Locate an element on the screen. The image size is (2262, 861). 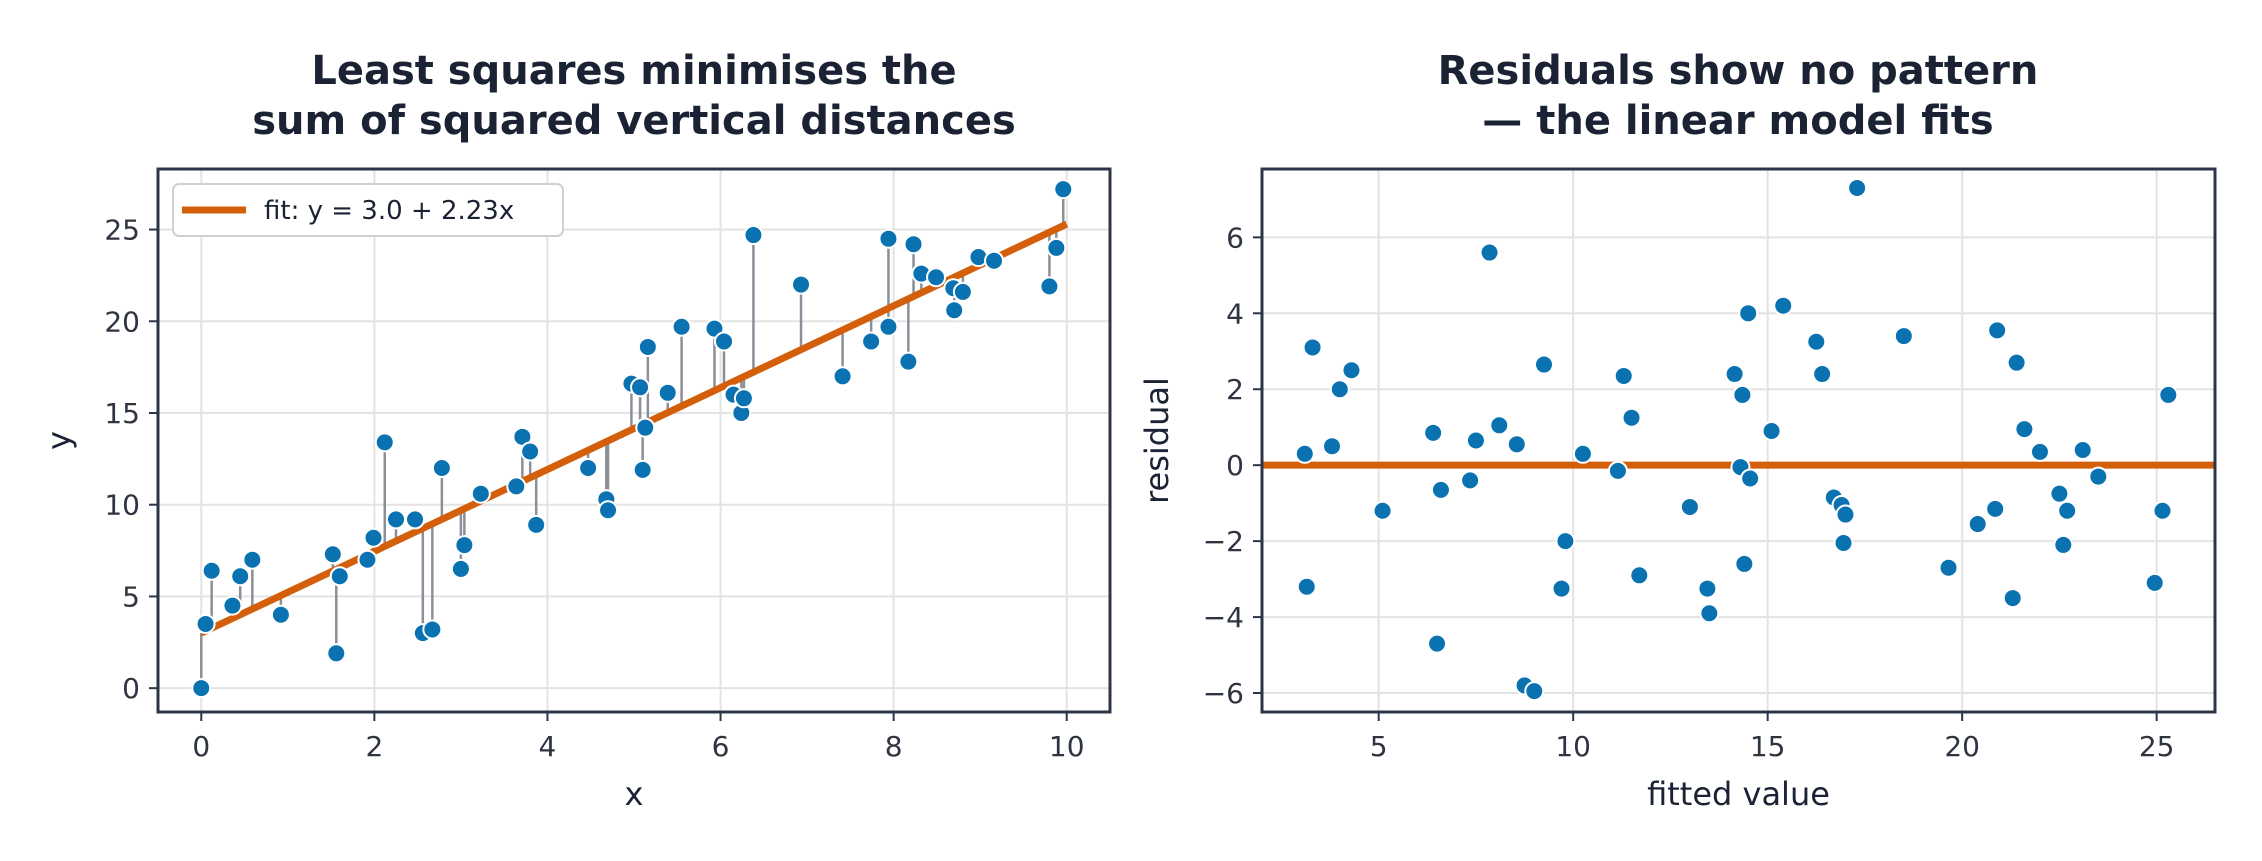
legend-box is located at coordinates (368, 210).